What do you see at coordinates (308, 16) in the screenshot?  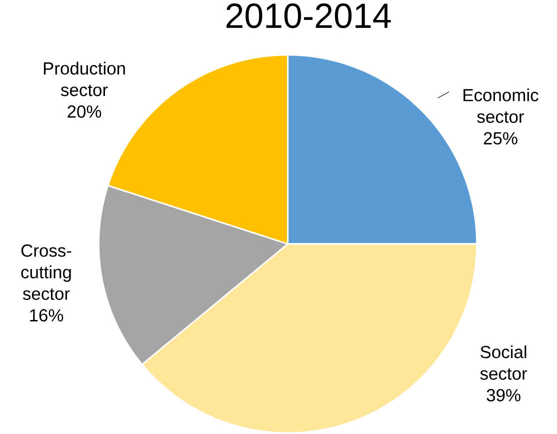 I see `chart-title: 2010-2014` at bounding box center [308, 16].